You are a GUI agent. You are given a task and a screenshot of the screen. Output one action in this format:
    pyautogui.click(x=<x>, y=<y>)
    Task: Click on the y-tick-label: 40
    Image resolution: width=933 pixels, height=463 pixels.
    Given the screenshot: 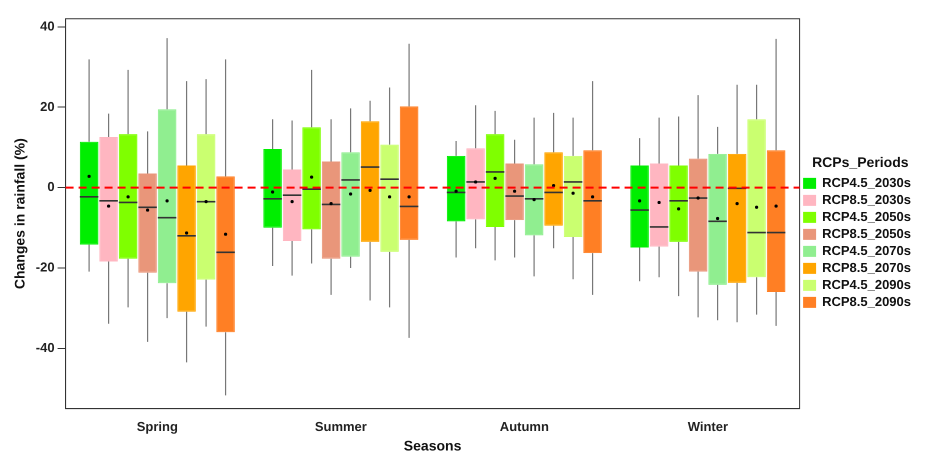 What is the action you would take?
    pyautogui.click(x=47, y=26)
    